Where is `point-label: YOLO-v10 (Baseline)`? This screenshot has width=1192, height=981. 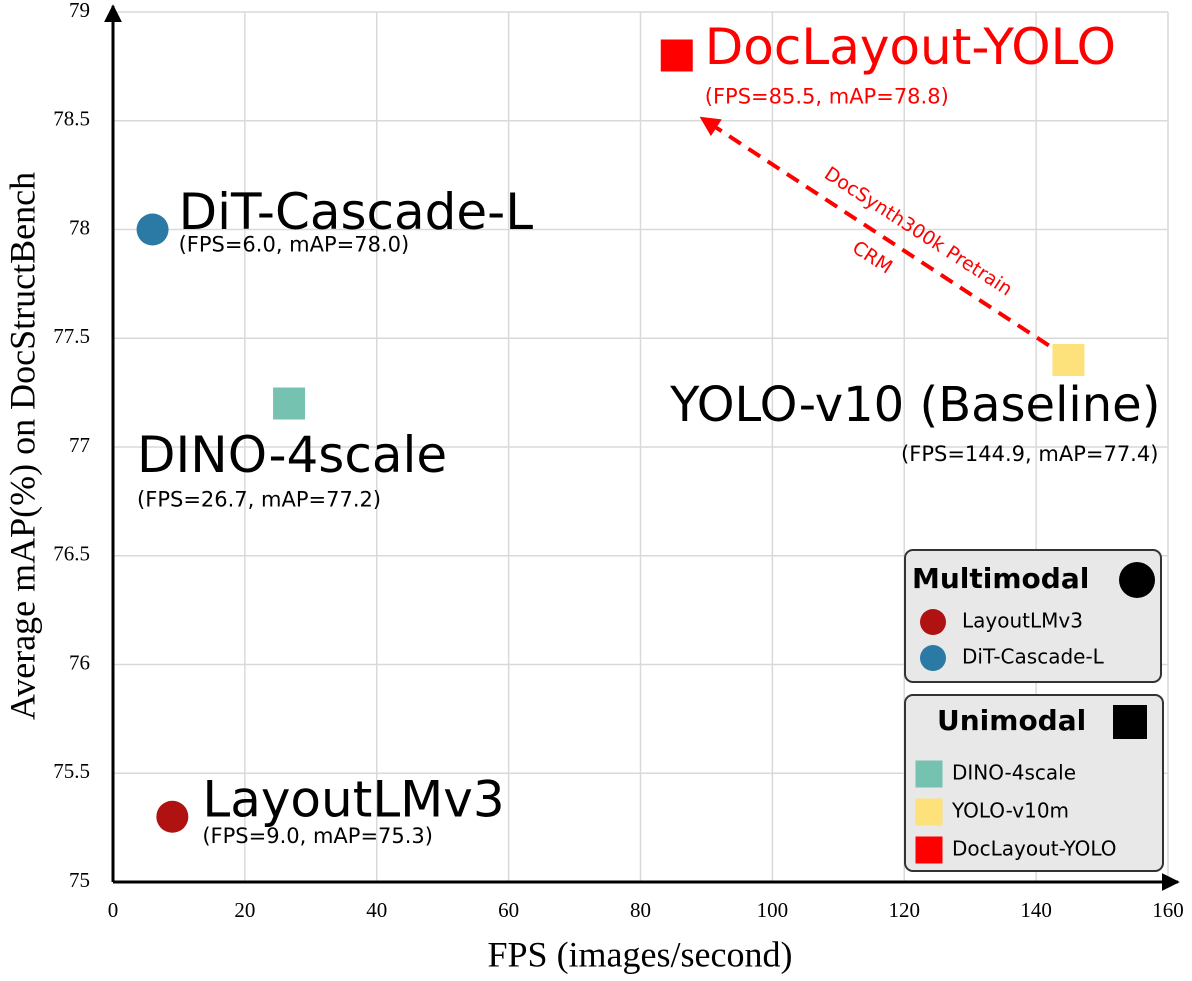 point-label: YOLO-v10 (Baseline) is located at coordinates (914, 405).